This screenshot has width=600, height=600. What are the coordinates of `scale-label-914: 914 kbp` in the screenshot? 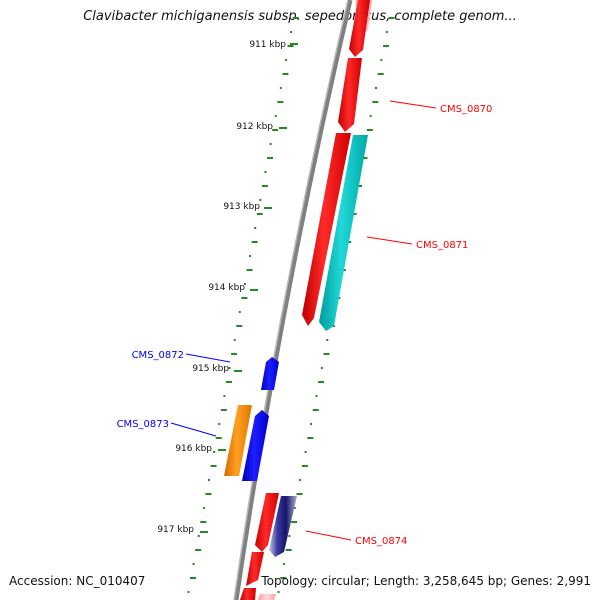 It's located at (226, 288).